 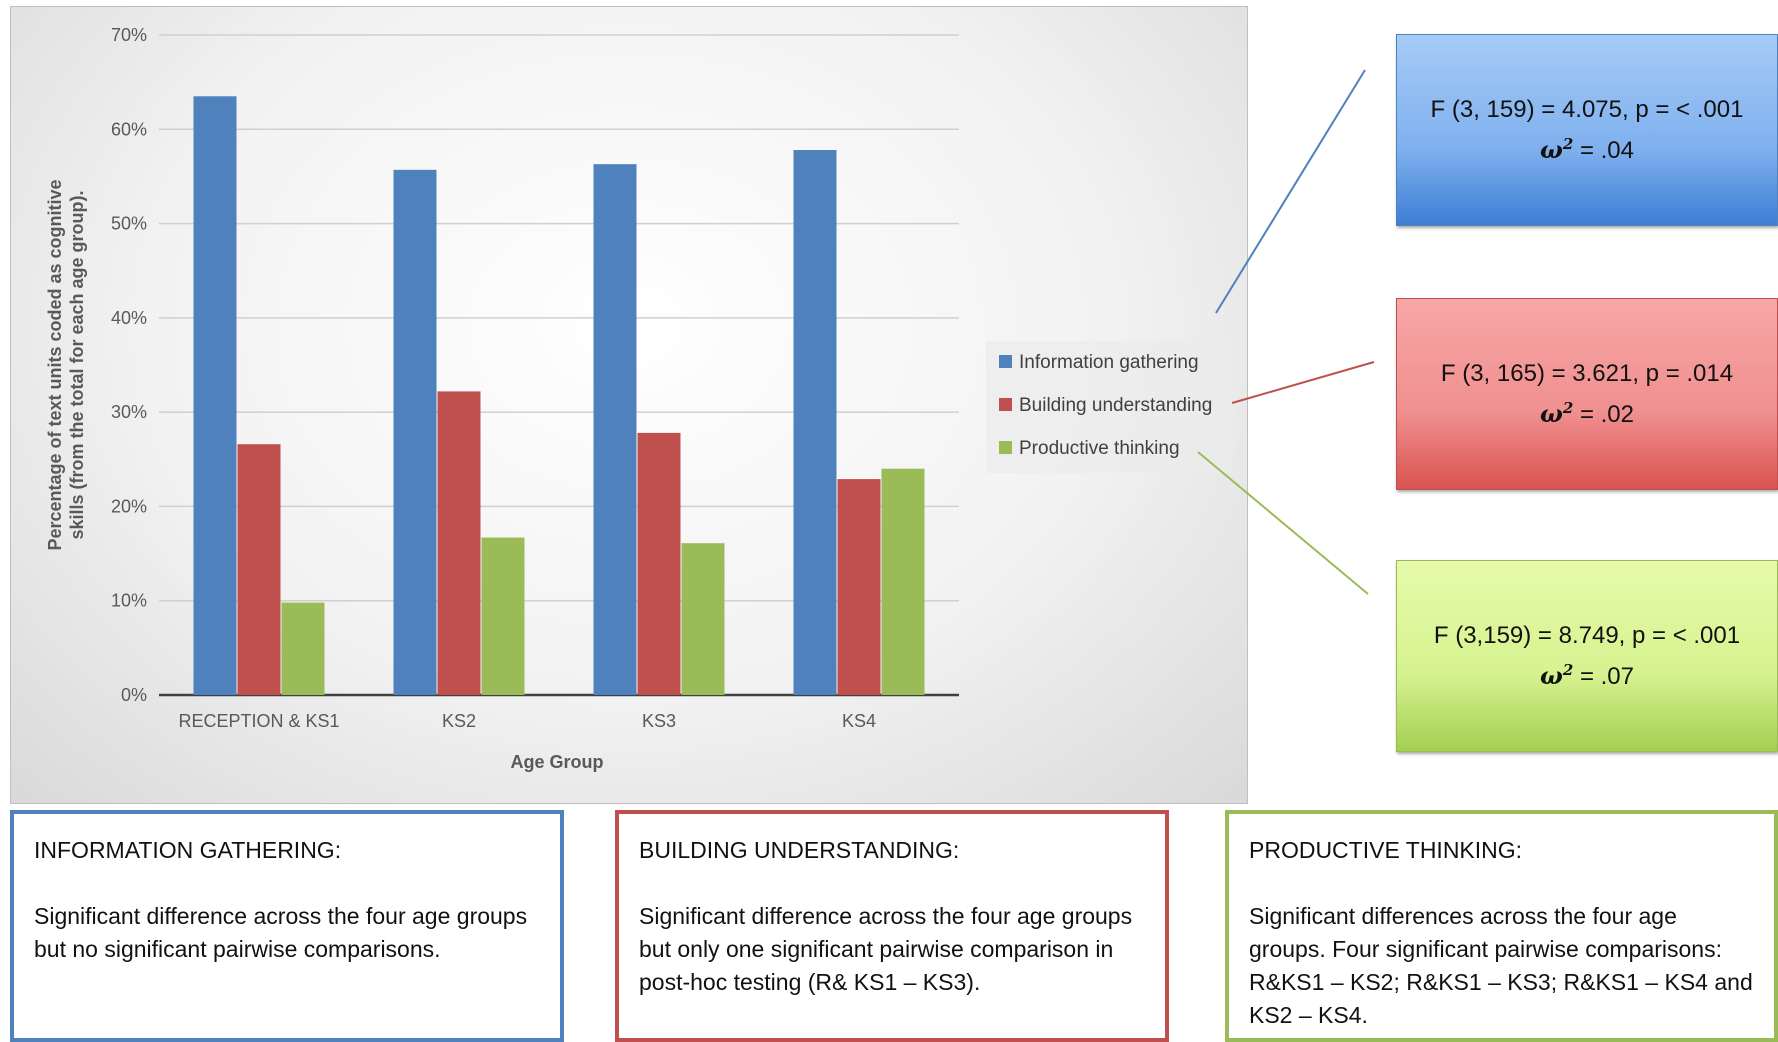 I want to click on note-title: INFORMATION GATHERING:, so click(x=188, y=850).